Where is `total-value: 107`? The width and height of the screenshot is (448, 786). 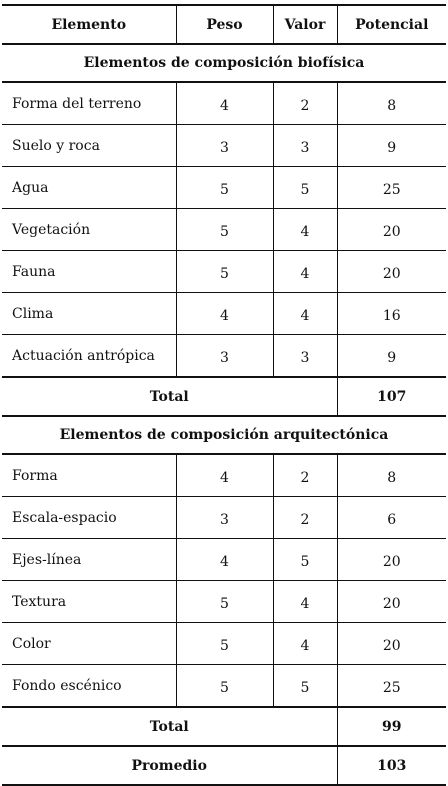
total-value: 107 is located at coordinates (391, 396).